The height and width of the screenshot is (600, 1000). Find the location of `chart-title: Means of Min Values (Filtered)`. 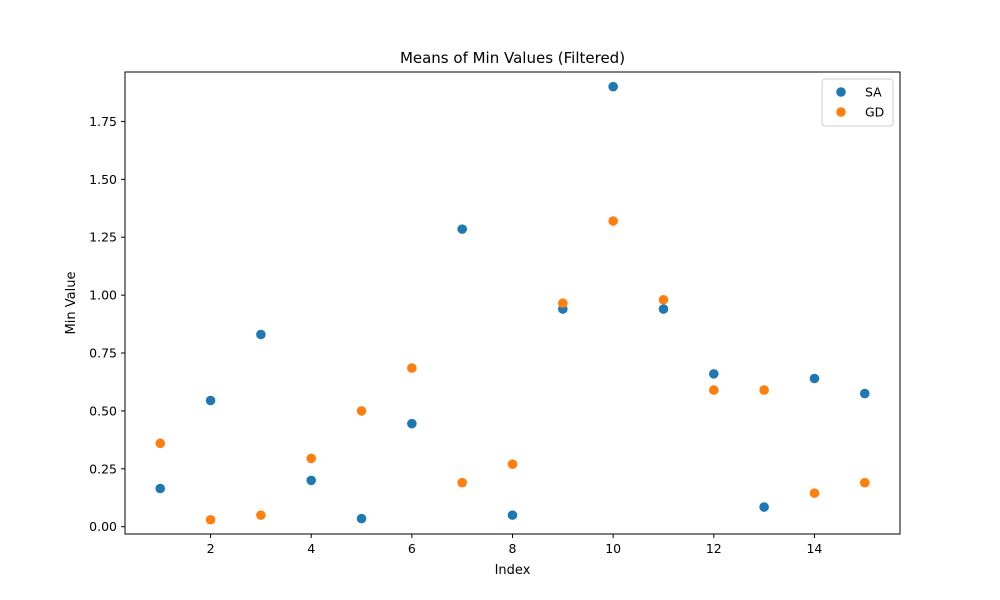

chart-title: Means of Min Values (Filtered) is located at coordinates (512, 58).